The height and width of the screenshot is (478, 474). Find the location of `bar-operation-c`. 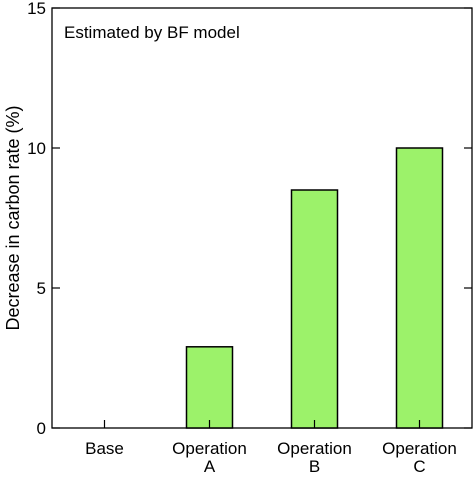

bar-operation-c is located at coordinates (419, 288).